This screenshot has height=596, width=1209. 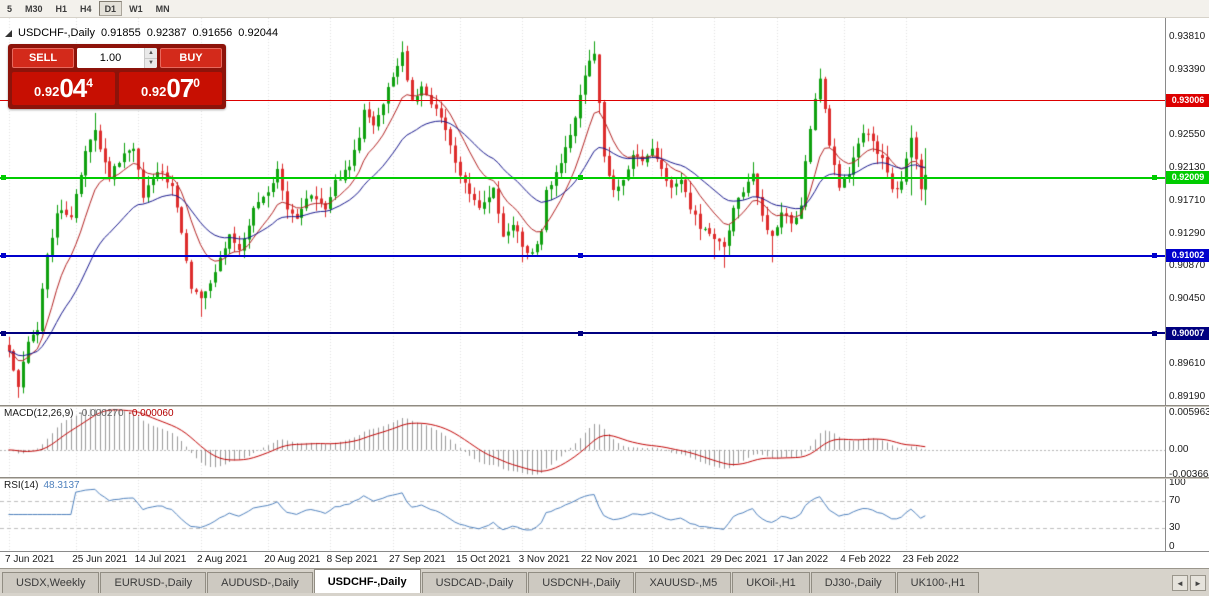 What do you see at coordinates (604, 9) in the screenshot?
I see `timeframe-toolbar: 5 M30 H1 H4 D1 W1 MN` at bounding box center [604, 9].